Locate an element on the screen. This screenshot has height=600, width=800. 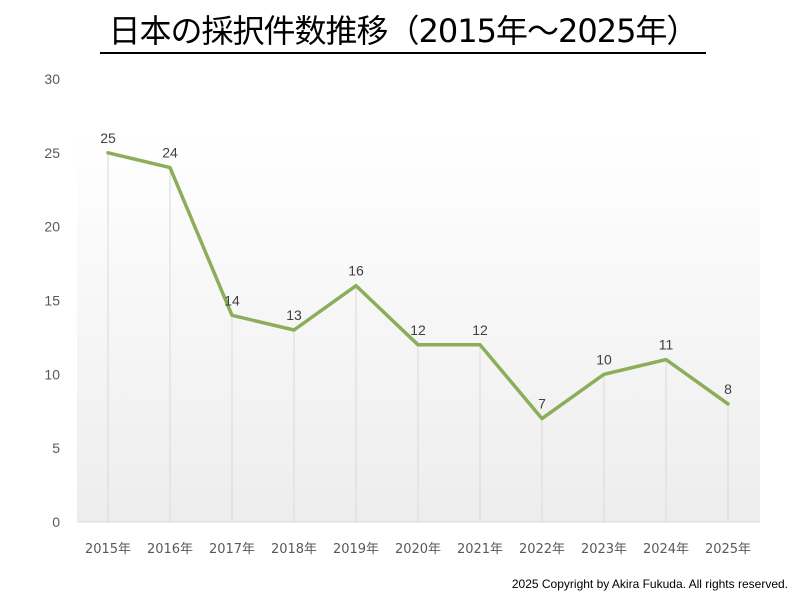
x-tick-label: 2015年 is located at coordinates (108, 549).